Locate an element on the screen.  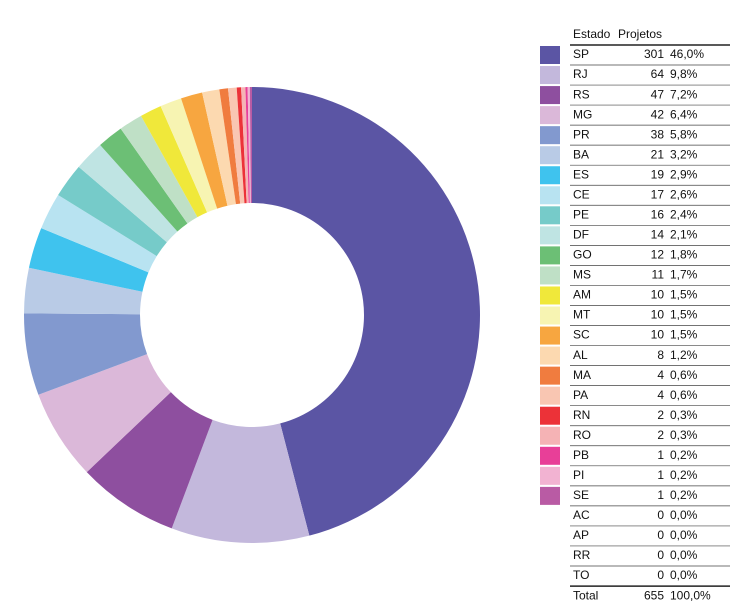
count-label: 42 is located at coordinates (658, 114).